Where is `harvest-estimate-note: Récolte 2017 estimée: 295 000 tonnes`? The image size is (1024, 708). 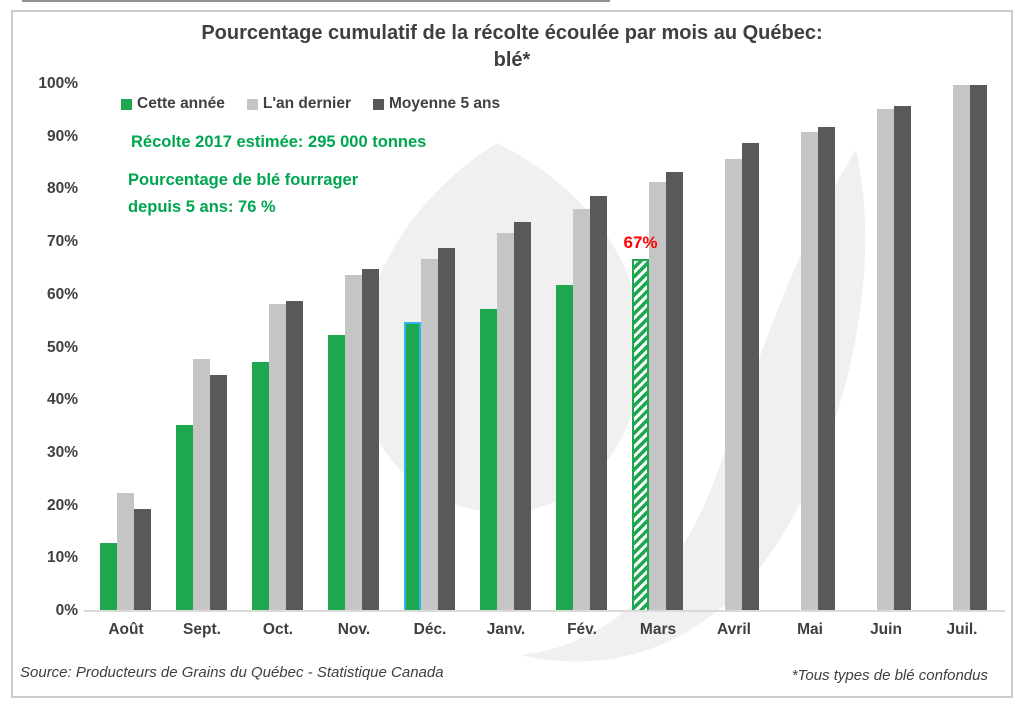 harvest-estimate-note: Récolte 2017 estimée: 295 000 tonnes is located at coordinates (279, 142).